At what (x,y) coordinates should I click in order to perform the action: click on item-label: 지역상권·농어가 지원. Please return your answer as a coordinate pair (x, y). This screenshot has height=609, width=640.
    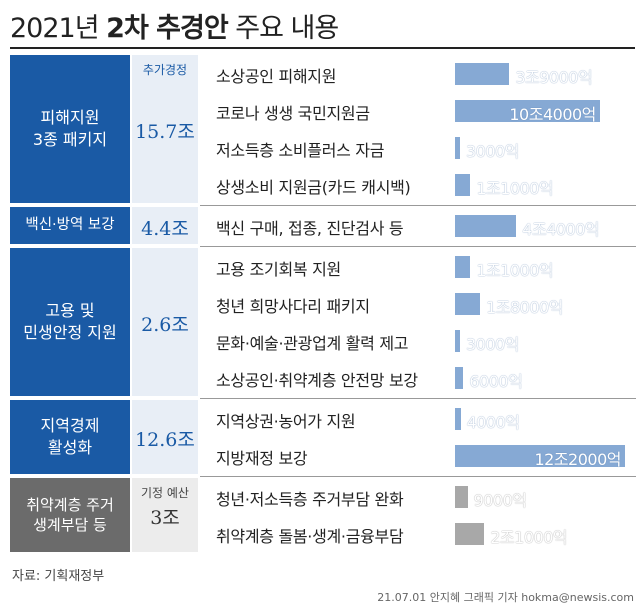
    Looking at the image, I should click on (286, 421).